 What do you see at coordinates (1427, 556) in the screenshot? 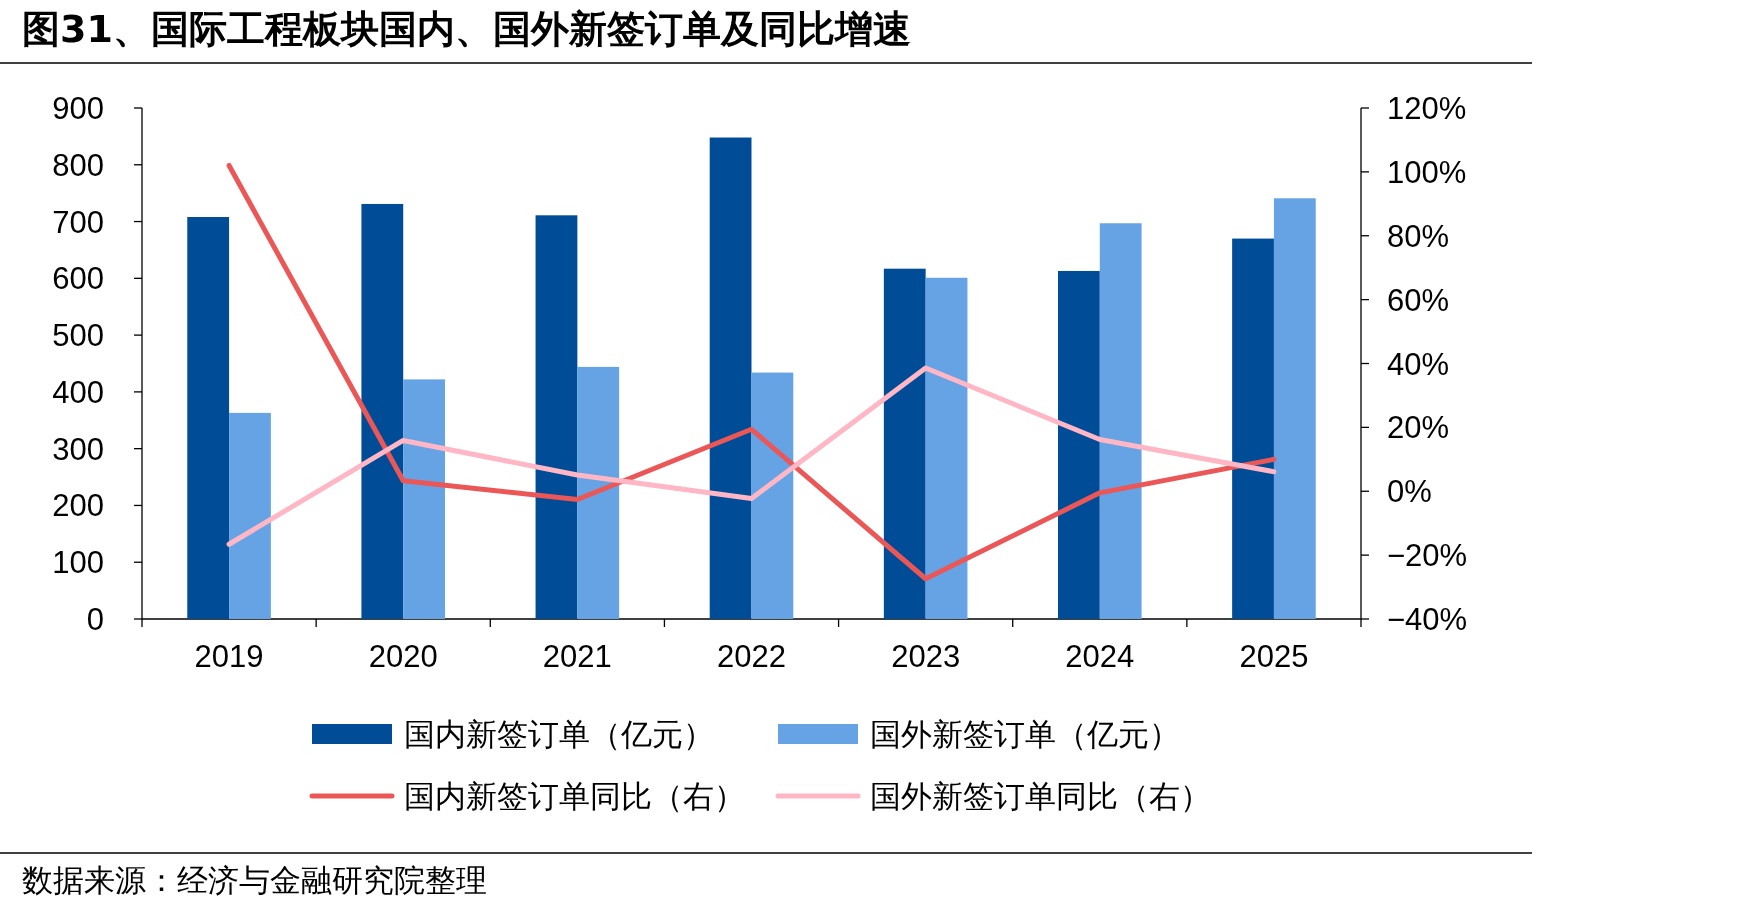
I see `y2-tick-label: −20%` at bounding box center [1427, 556].